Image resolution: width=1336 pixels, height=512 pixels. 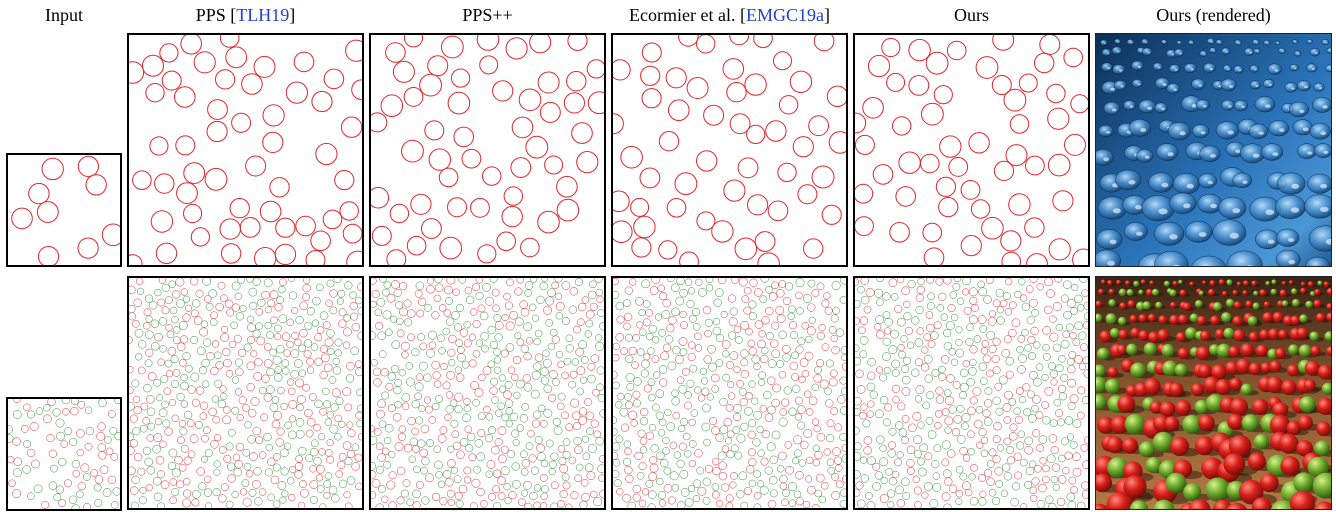 I want to click on citation-link-emgc19a: EMGC19a, so click(x=784, y=15).